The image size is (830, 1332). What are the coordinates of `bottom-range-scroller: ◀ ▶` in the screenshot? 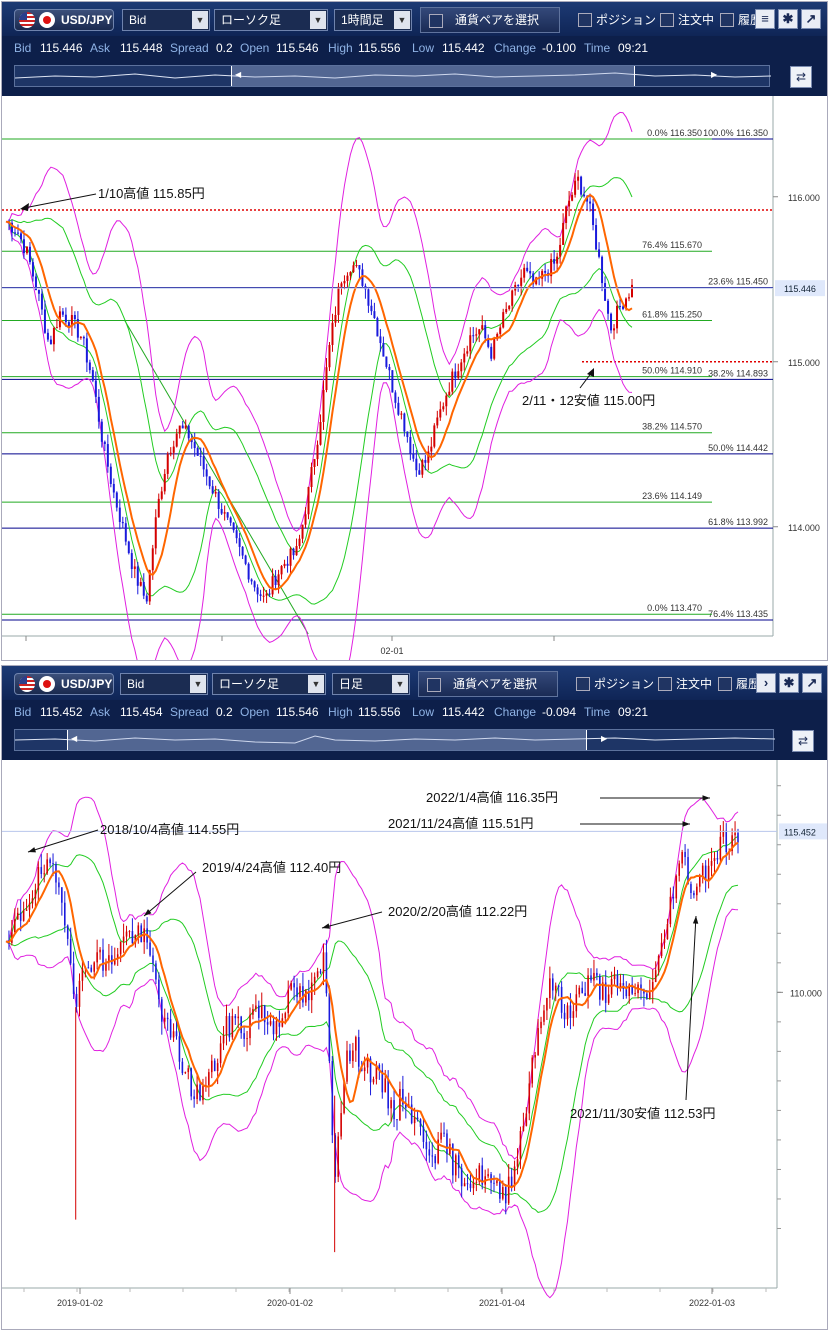 It's located at (394, 740).